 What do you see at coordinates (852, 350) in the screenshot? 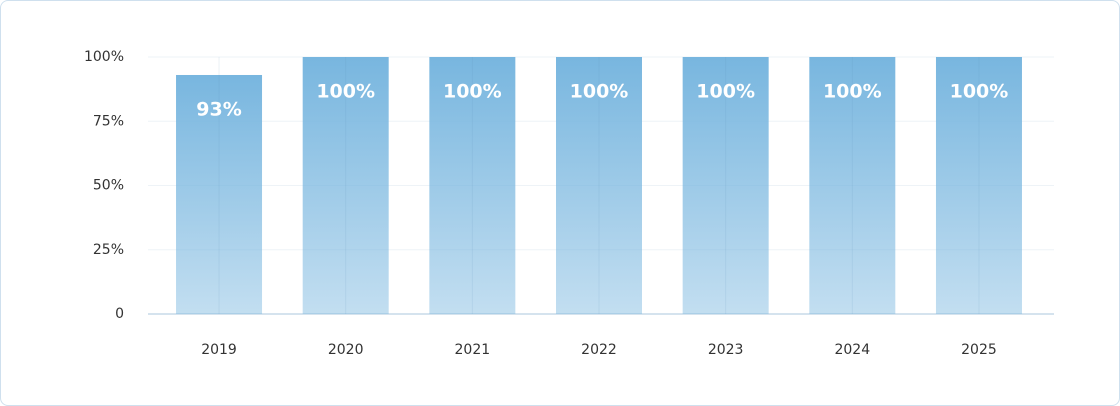
I see `x-tick-label: 2024` at bounding box center [852, 350].